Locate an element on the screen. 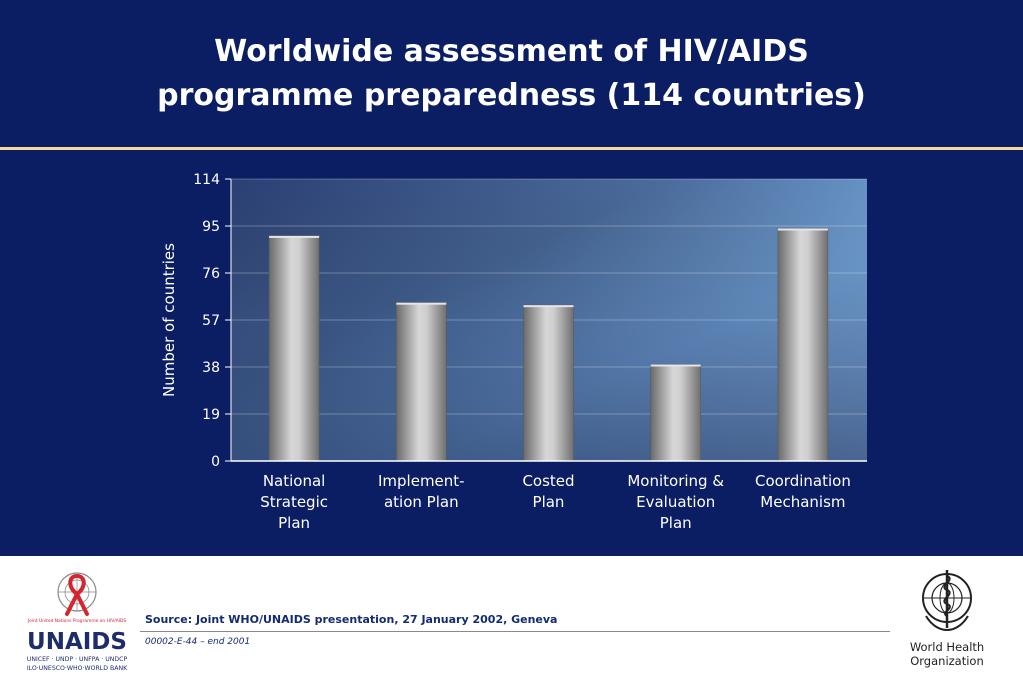 Image resolution: width=1023 pixels, height=682 pixels. x-tick-label: National is located at coordinates (294, 481).